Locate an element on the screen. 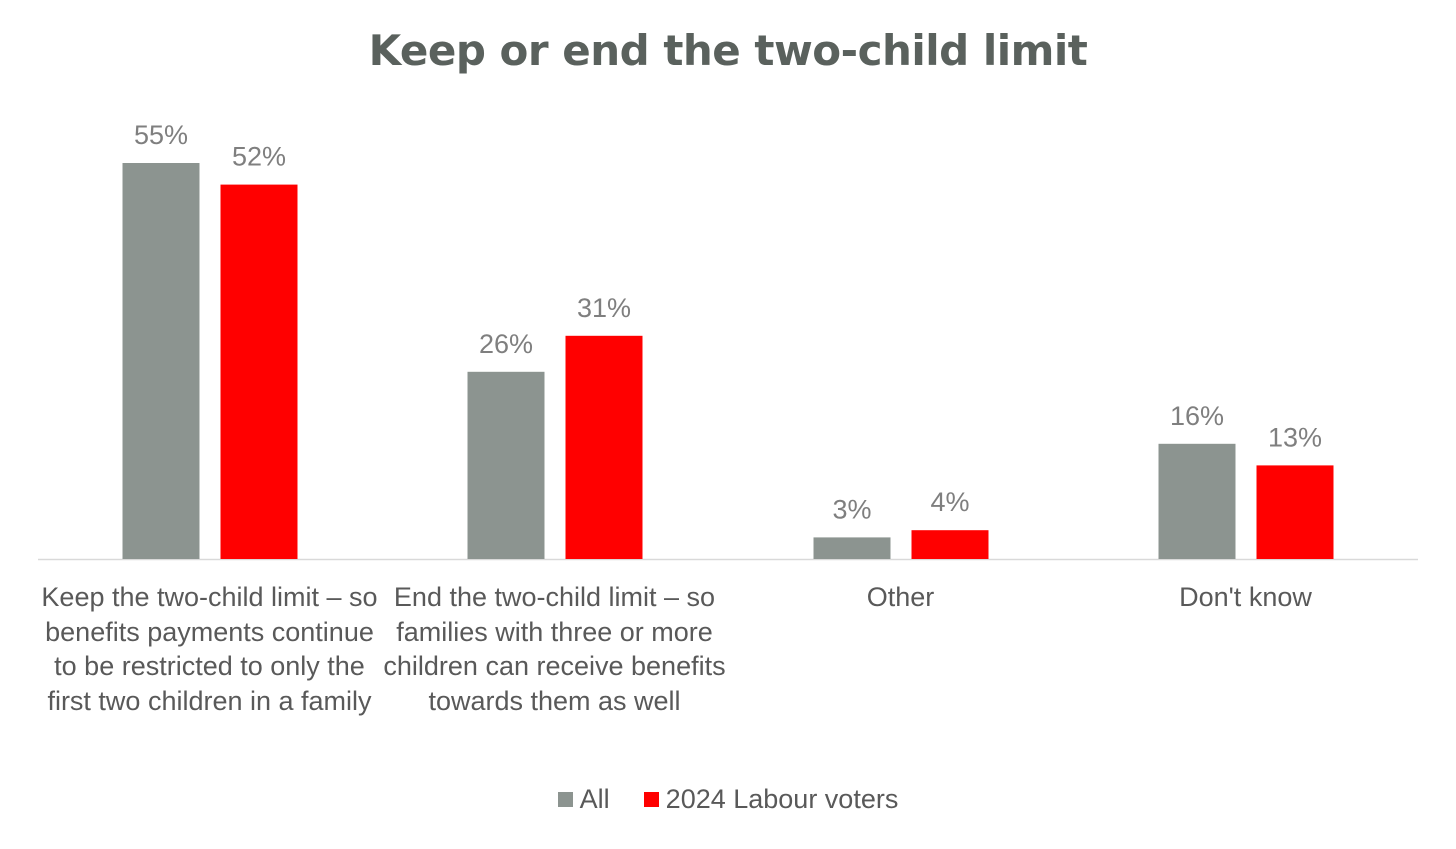 Image resolution: width=1456 pixels, height=849 pixels. data-label-all-2: 3% is located at coordinates (851, 509).